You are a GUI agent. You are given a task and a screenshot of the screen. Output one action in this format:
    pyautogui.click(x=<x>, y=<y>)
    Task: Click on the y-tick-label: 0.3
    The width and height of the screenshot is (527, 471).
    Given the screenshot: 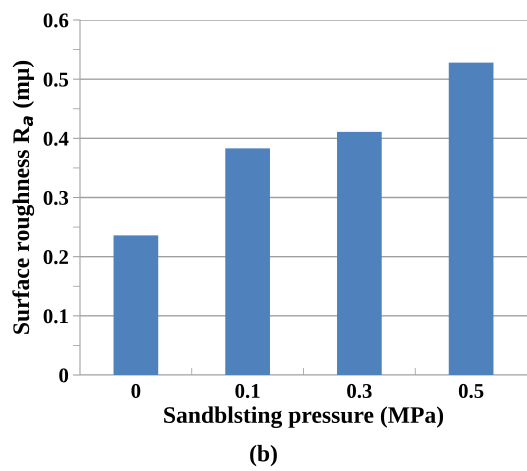 What is the action you would take?
    pyautogui.click(x=56, y=198)
    